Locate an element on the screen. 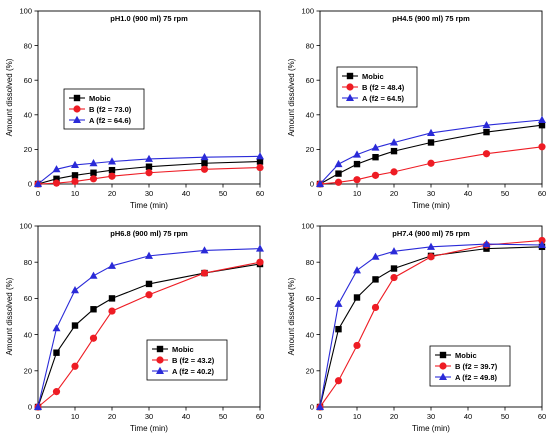 The height and width of the screenshot is (440, 550). legend-label: B (f2 = 48.4) is located at coordinates (383, 87).